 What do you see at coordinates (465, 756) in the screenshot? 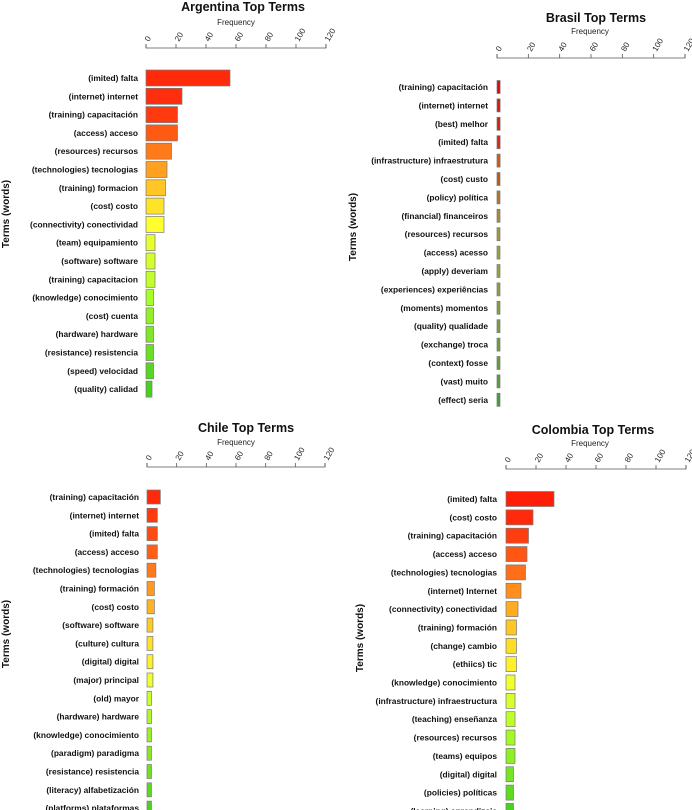
I see `category-label: (teams) equipos` at bounding box center [465, 756].